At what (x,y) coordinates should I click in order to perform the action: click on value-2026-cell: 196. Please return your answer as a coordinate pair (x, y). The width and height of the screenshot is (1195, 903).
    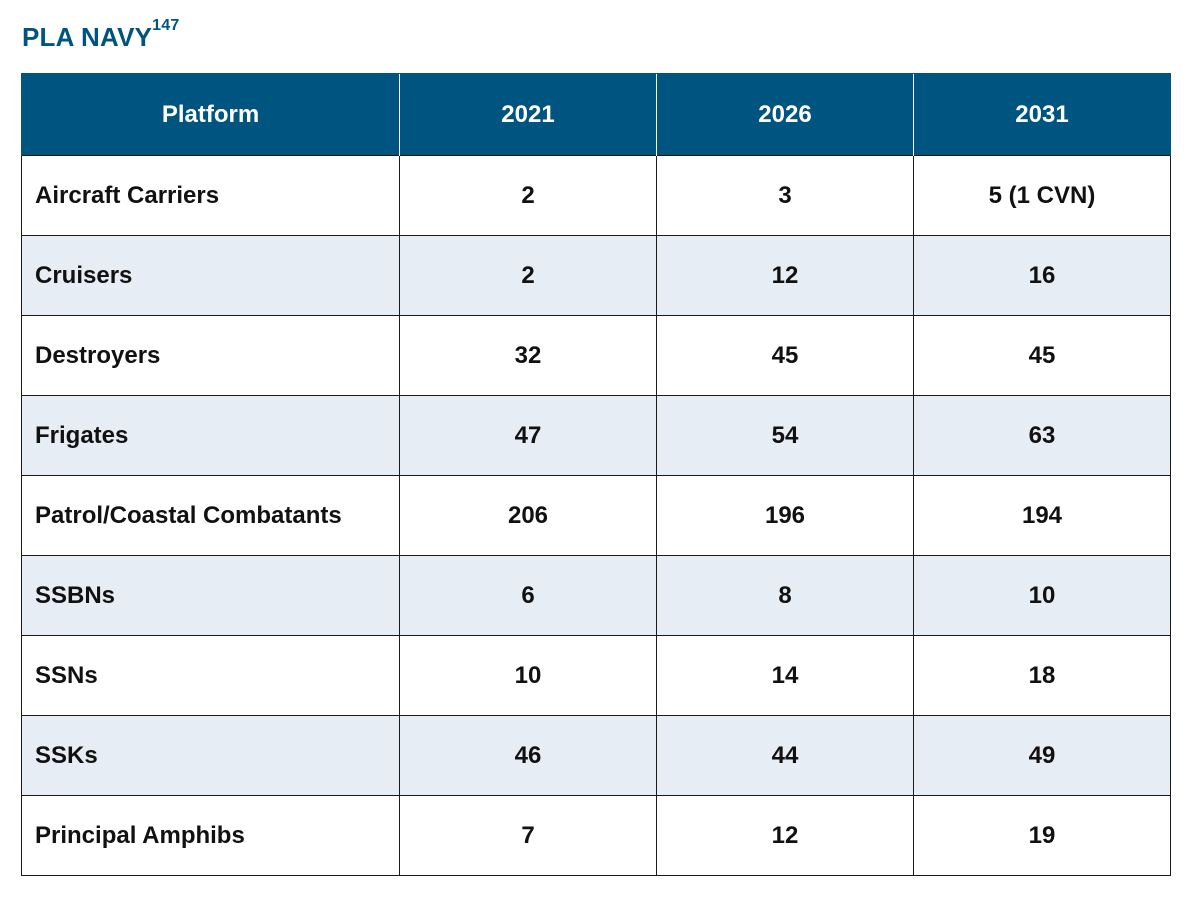
    Looking at the image, I should click on (785, 515).